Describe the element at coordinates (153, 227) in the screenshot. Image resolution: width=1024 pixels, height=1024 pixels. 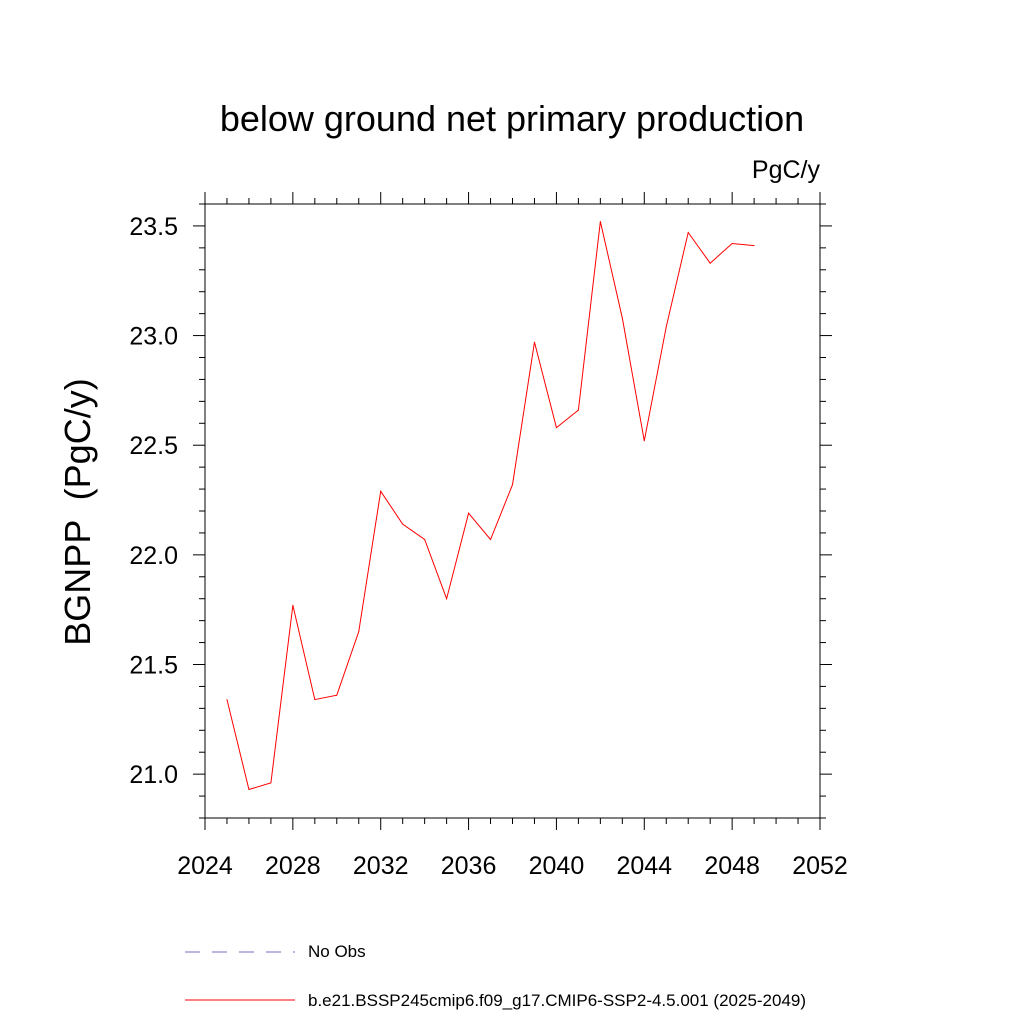
I see `y-tick-label: 23.5` at that location.